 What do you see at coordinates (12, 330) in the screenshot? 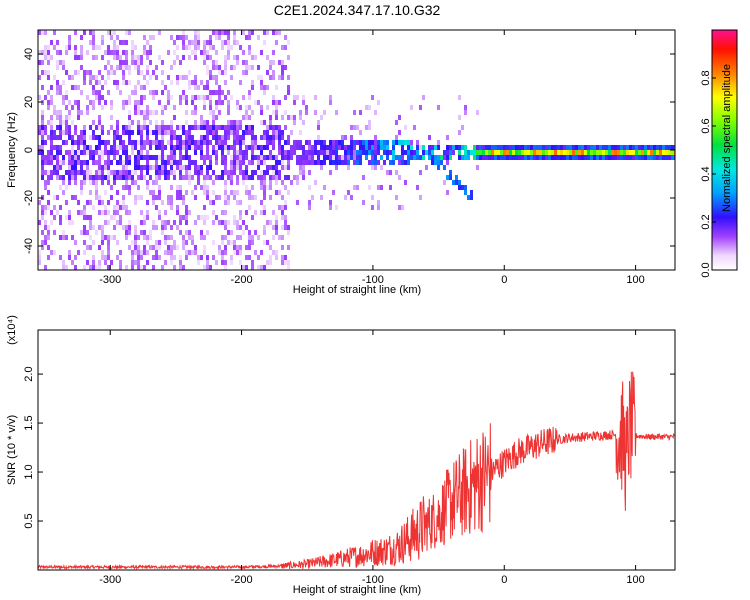
I see `snr-scale-label: (x10⁴)` at bounding box center [12, 330].